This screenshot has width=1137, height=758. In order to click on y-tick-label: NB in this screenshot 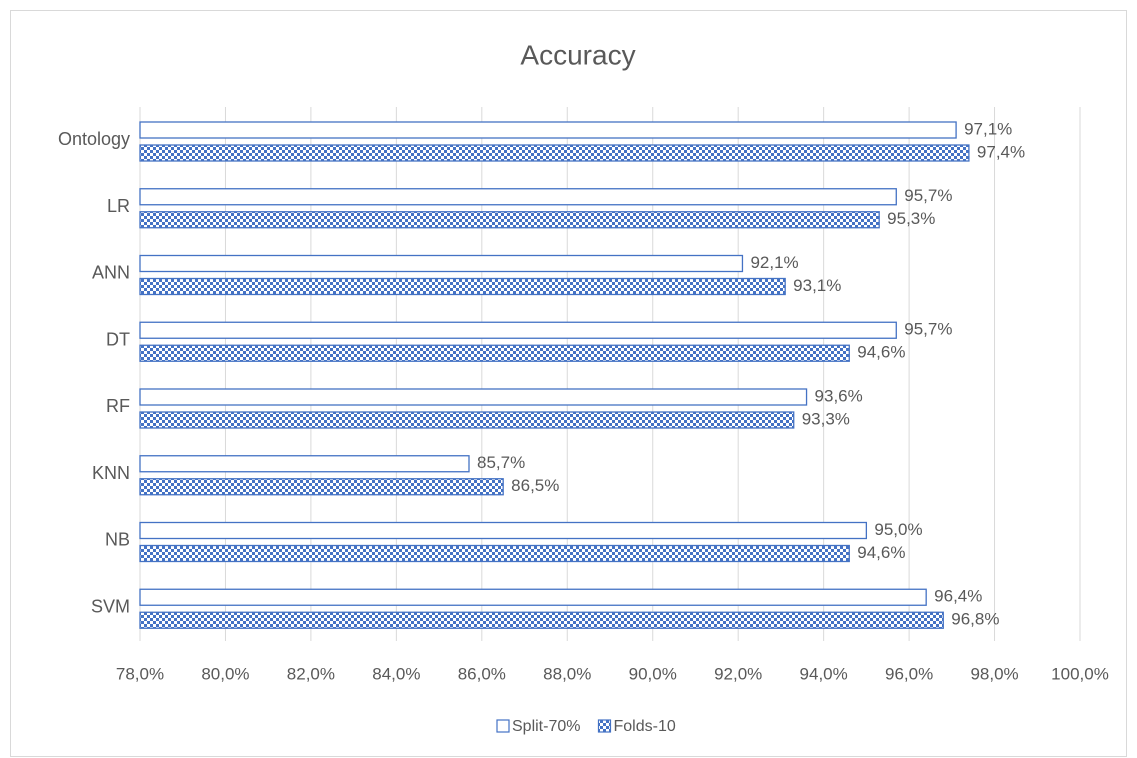, I will do `click(117, 540)`.